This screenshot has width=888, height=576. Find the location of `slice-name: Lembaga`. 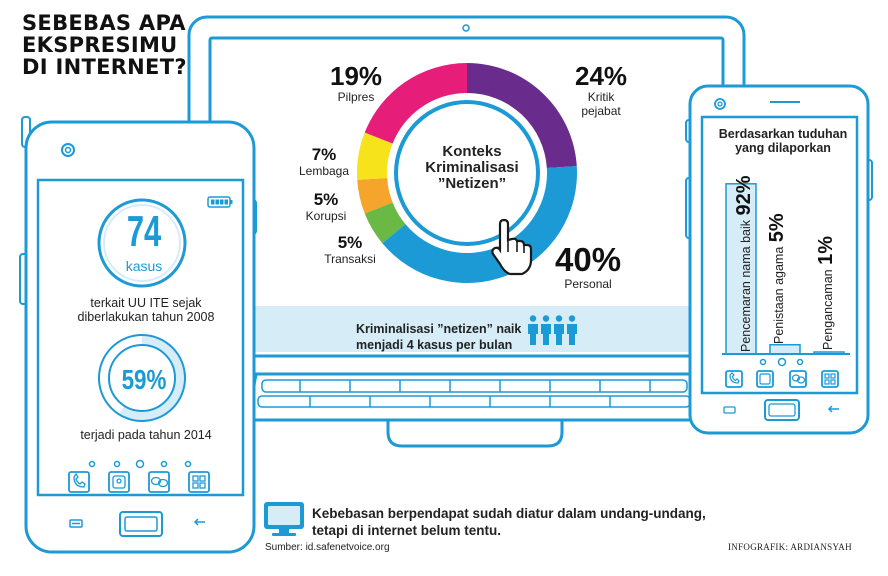

slice-name: Lembaga is located at coordinates (324, 171).